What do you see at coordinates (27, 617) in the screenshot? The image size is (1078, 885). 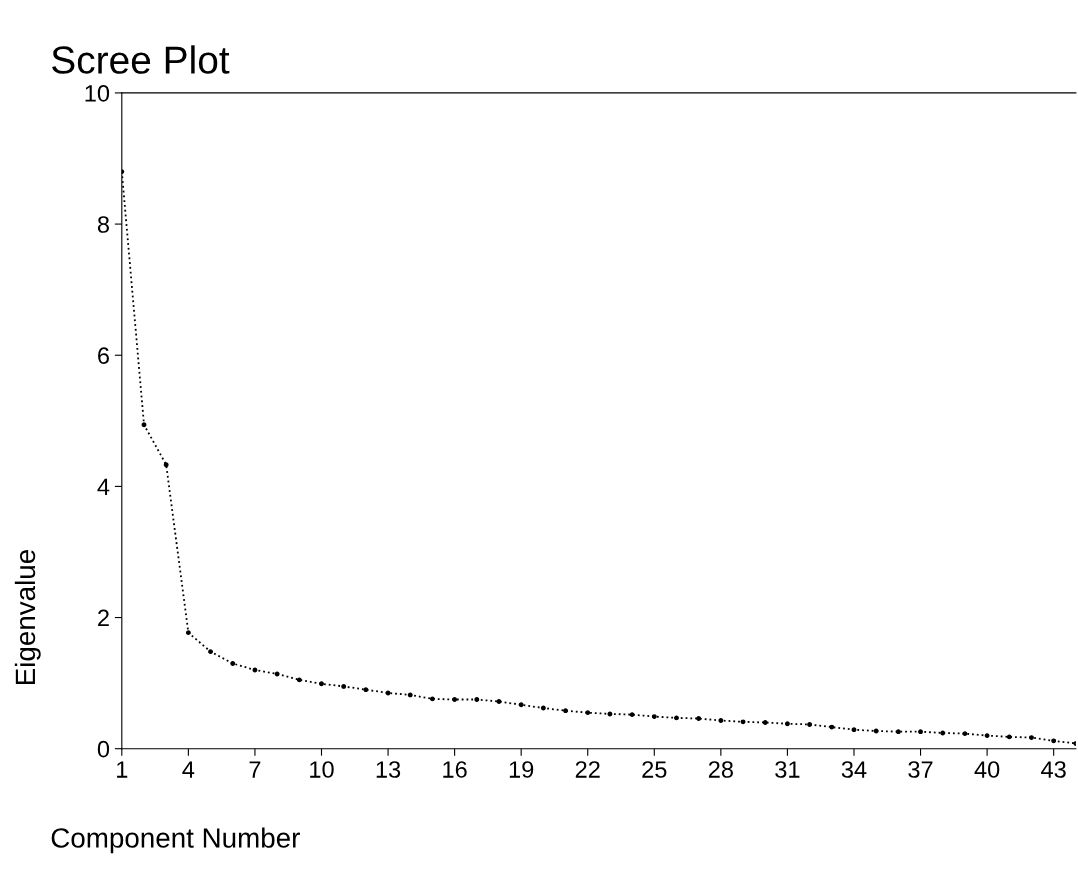 I see `y-axis-title: Eigenvalue` at bounding box center [27, 617].